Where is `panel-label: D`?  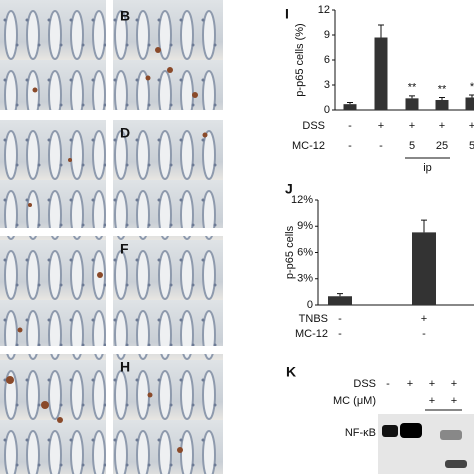
panel-label: D is located at coordinates (125, 133).